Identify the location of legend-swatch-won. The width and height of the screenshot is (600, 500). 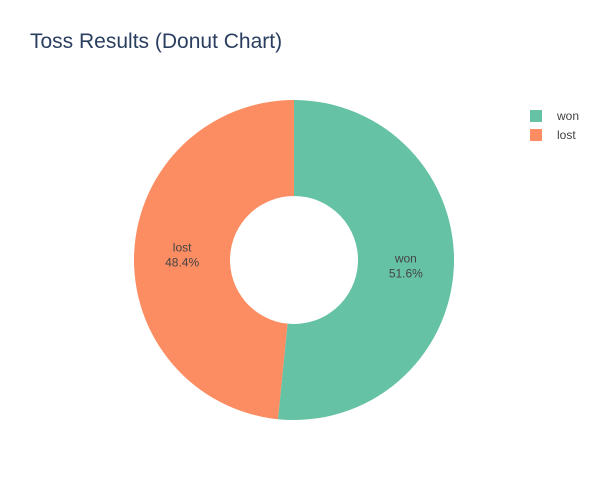
(536, 115).